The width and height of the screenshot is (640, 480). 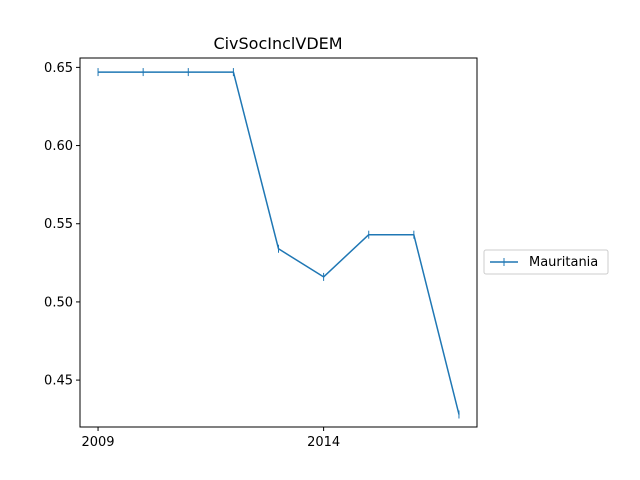 What do you see at coordinates (323, 442) in the screenshot?
I see `x-tick-label: 2014` at bounding box center [323, 442].